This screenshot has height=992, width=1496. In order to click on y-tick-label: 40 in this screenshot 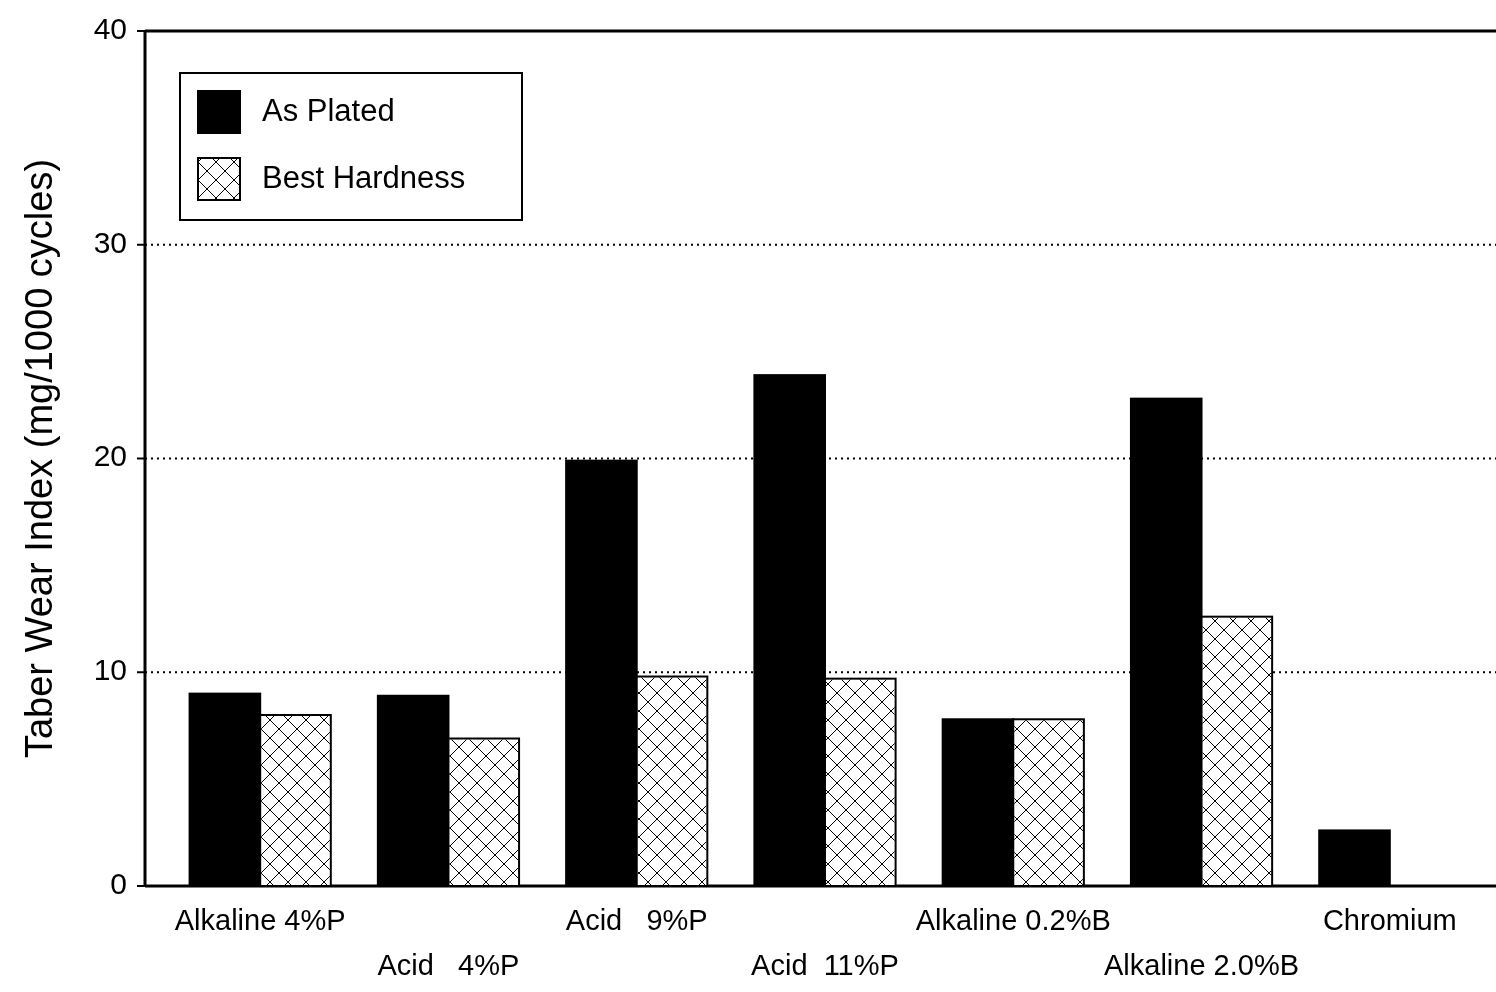, I will do `click(110, 28)`.